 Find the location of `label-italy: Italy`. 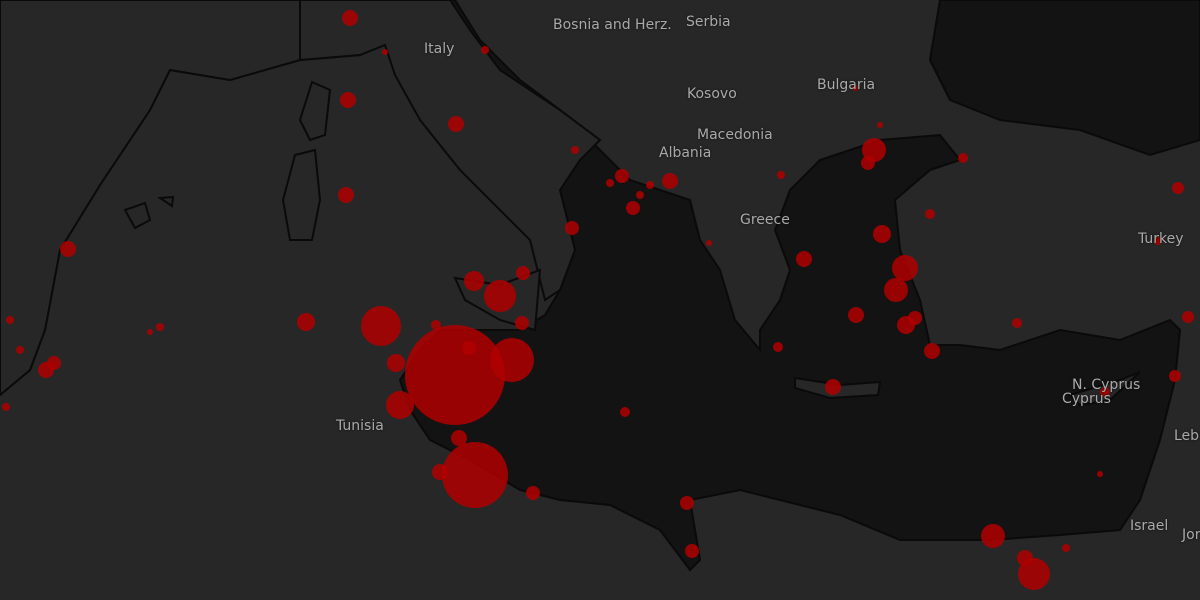

label-italy: Italy is located at coordinates (439, 49).